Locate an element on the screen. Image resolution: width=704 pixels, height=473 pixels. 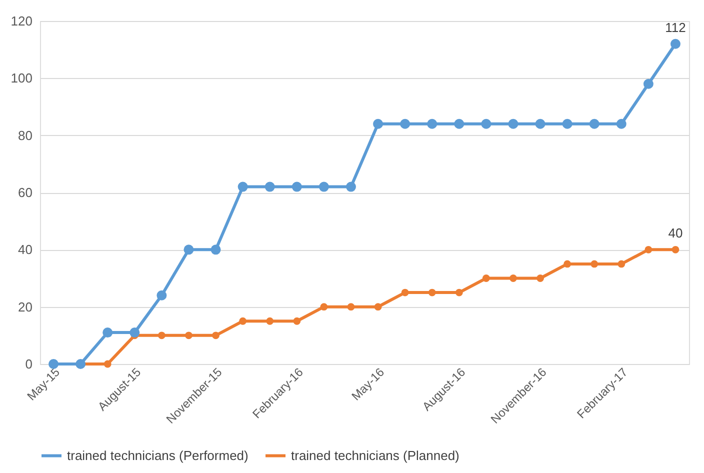
y-tick-label: 100 is located at coordinates (21, 78).